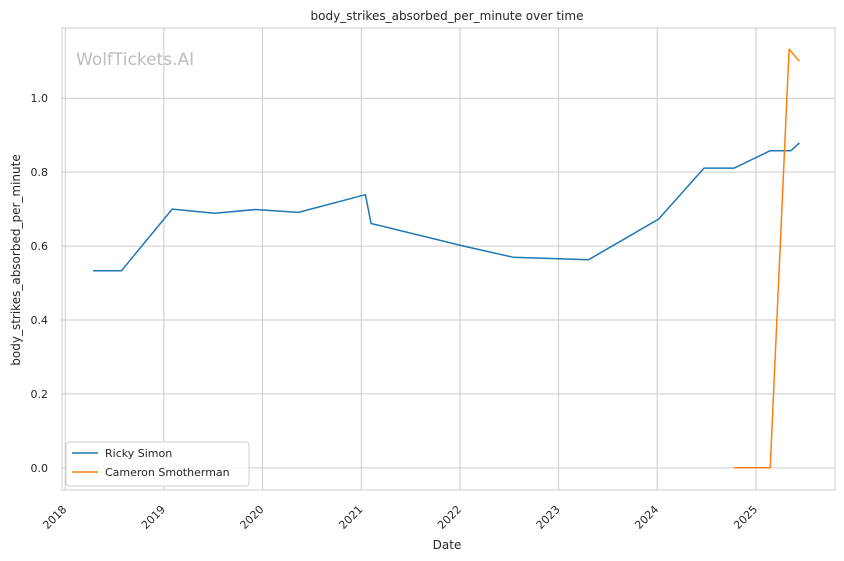 The height and width of the screenshot is (561, 844). Describe the element at coordinates (167, 472) in the screenshot. I see `legend-label-cameron-smotherman: Cameron Smotherman` at that location.